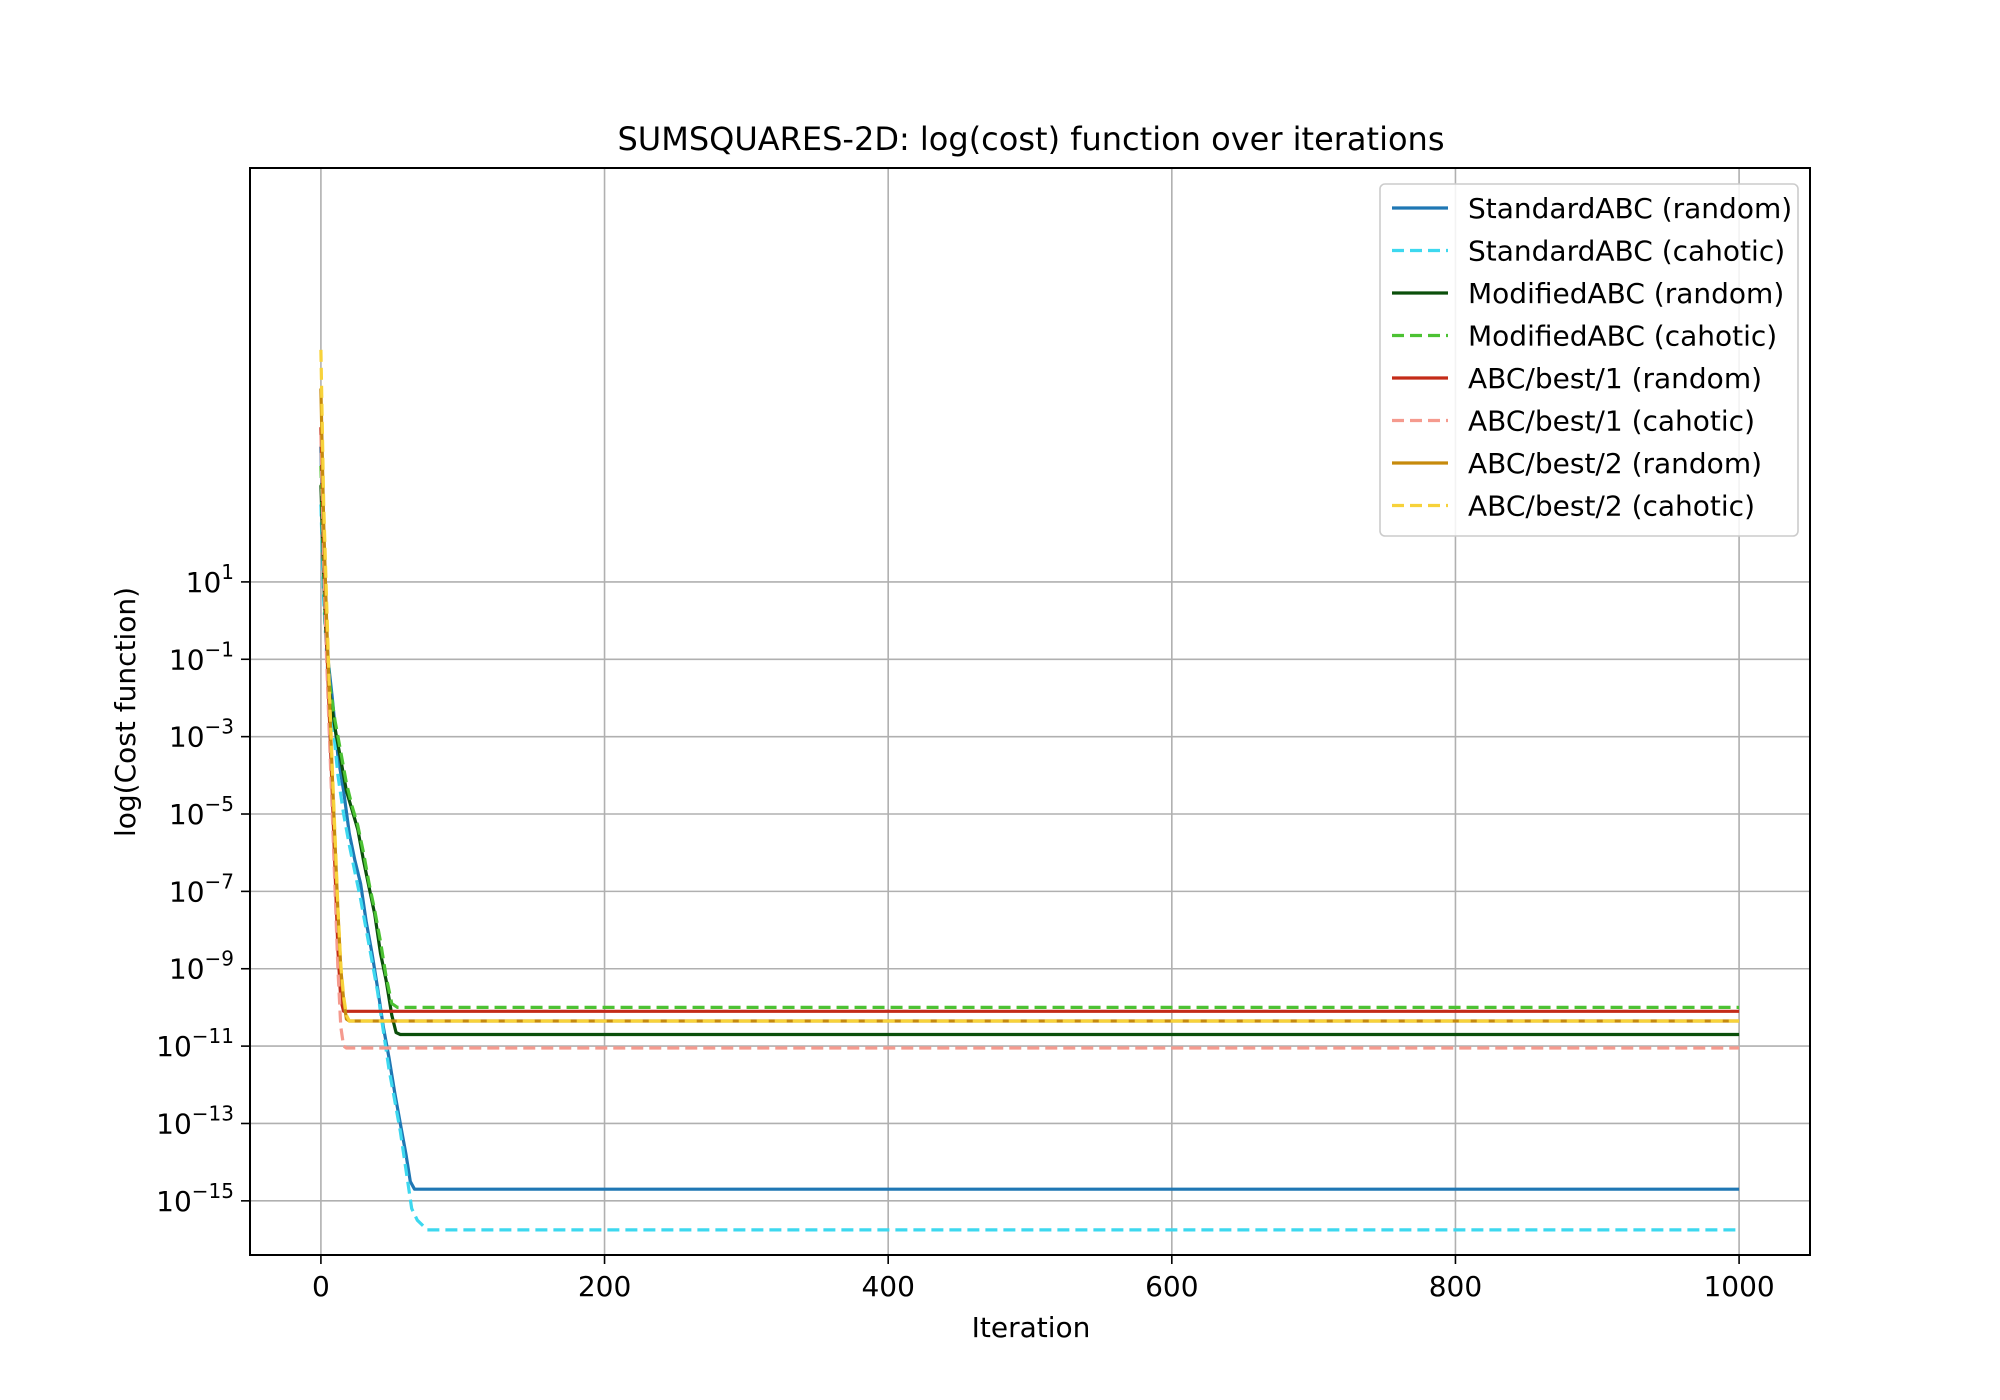  Describe the element at coordinates (201, 811) in the screenshot. I see `y-tick-label: 10⁻⁵` at that location.